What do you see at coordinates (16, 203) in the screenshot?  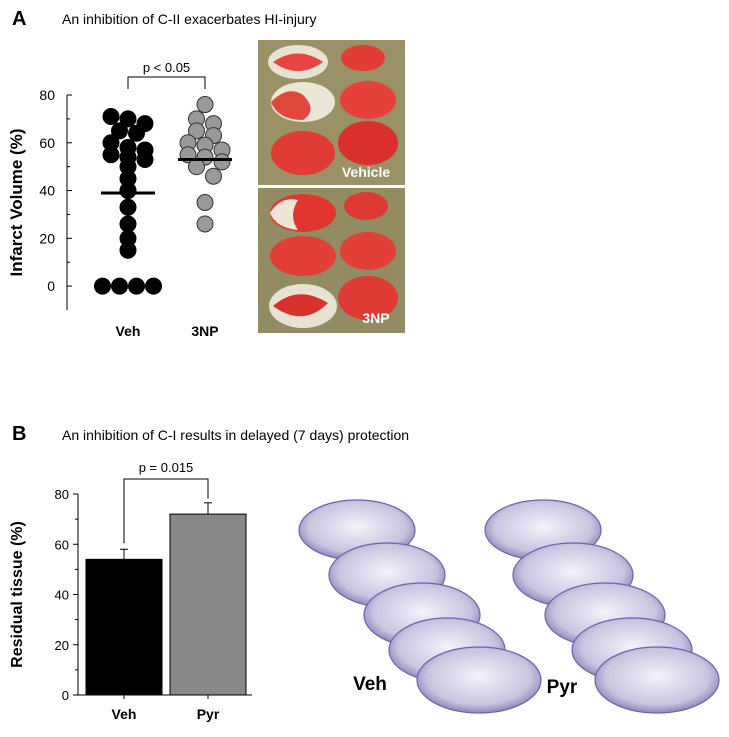 I see `y-axis-label: Infarct Volume (%)` at bounding box center [16, 203].